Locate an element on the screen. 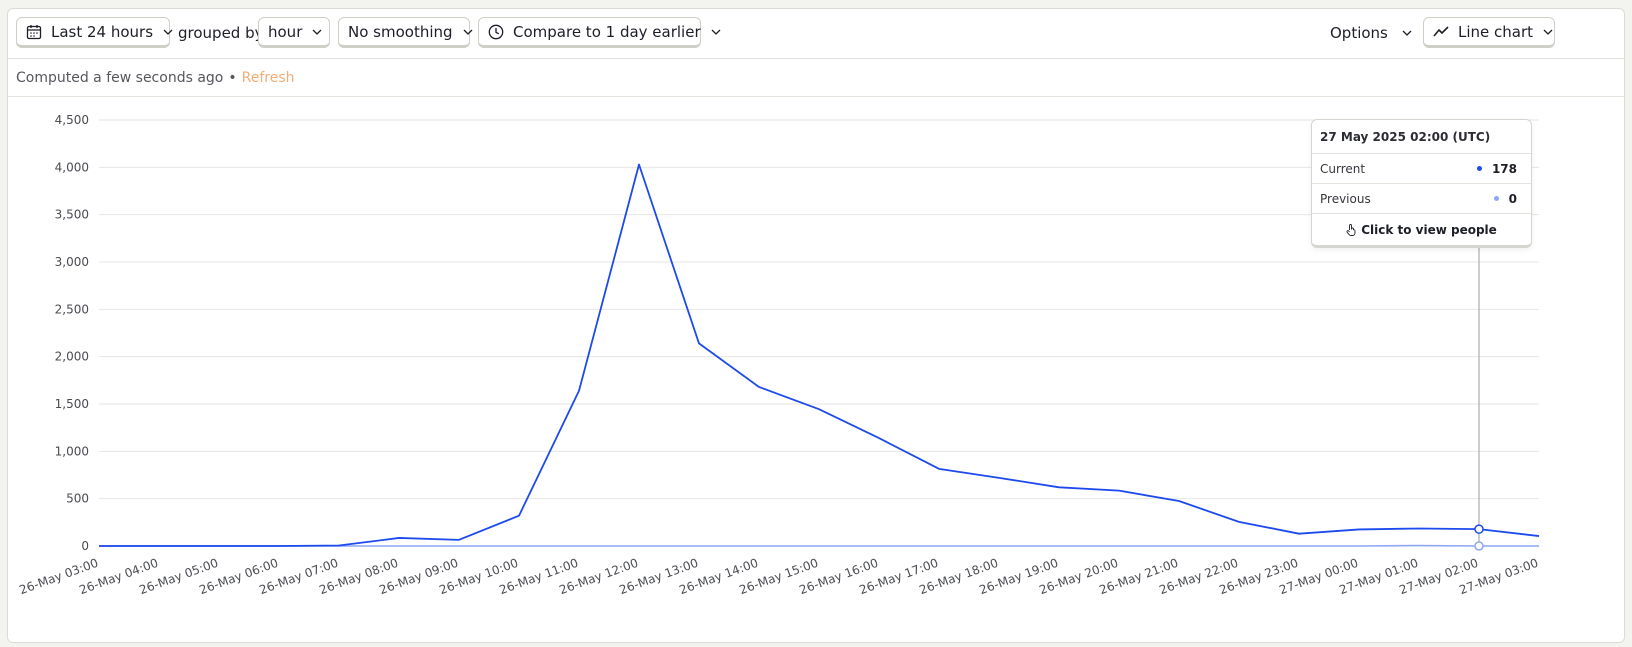 The width and height of the screenshot is (1632, 647). interval-select: hour is located at coordinates (294, 32).